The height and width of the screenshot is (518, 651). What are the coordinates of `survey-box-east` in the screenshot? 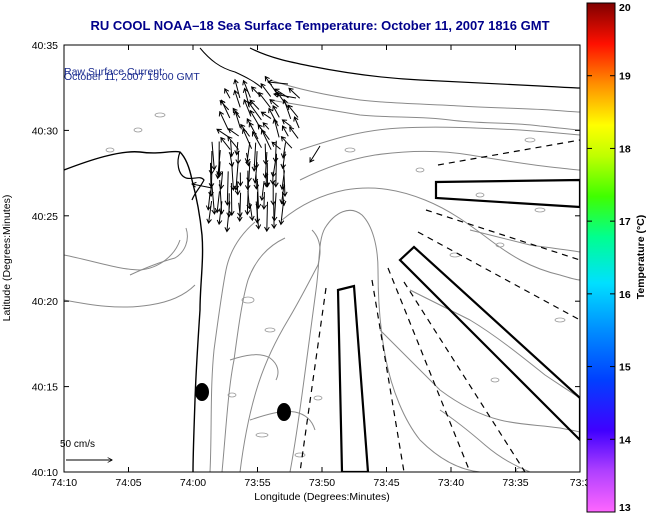 It's located at (507, 193).